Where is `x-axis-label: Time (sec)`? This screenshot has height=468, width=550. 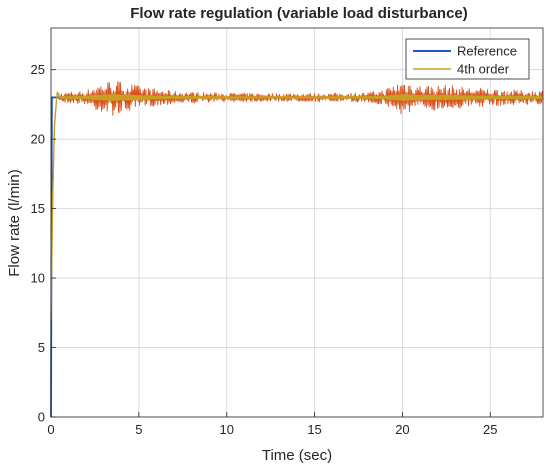 x-axis-label: Time (sec) is located at coordinates (297, 455).